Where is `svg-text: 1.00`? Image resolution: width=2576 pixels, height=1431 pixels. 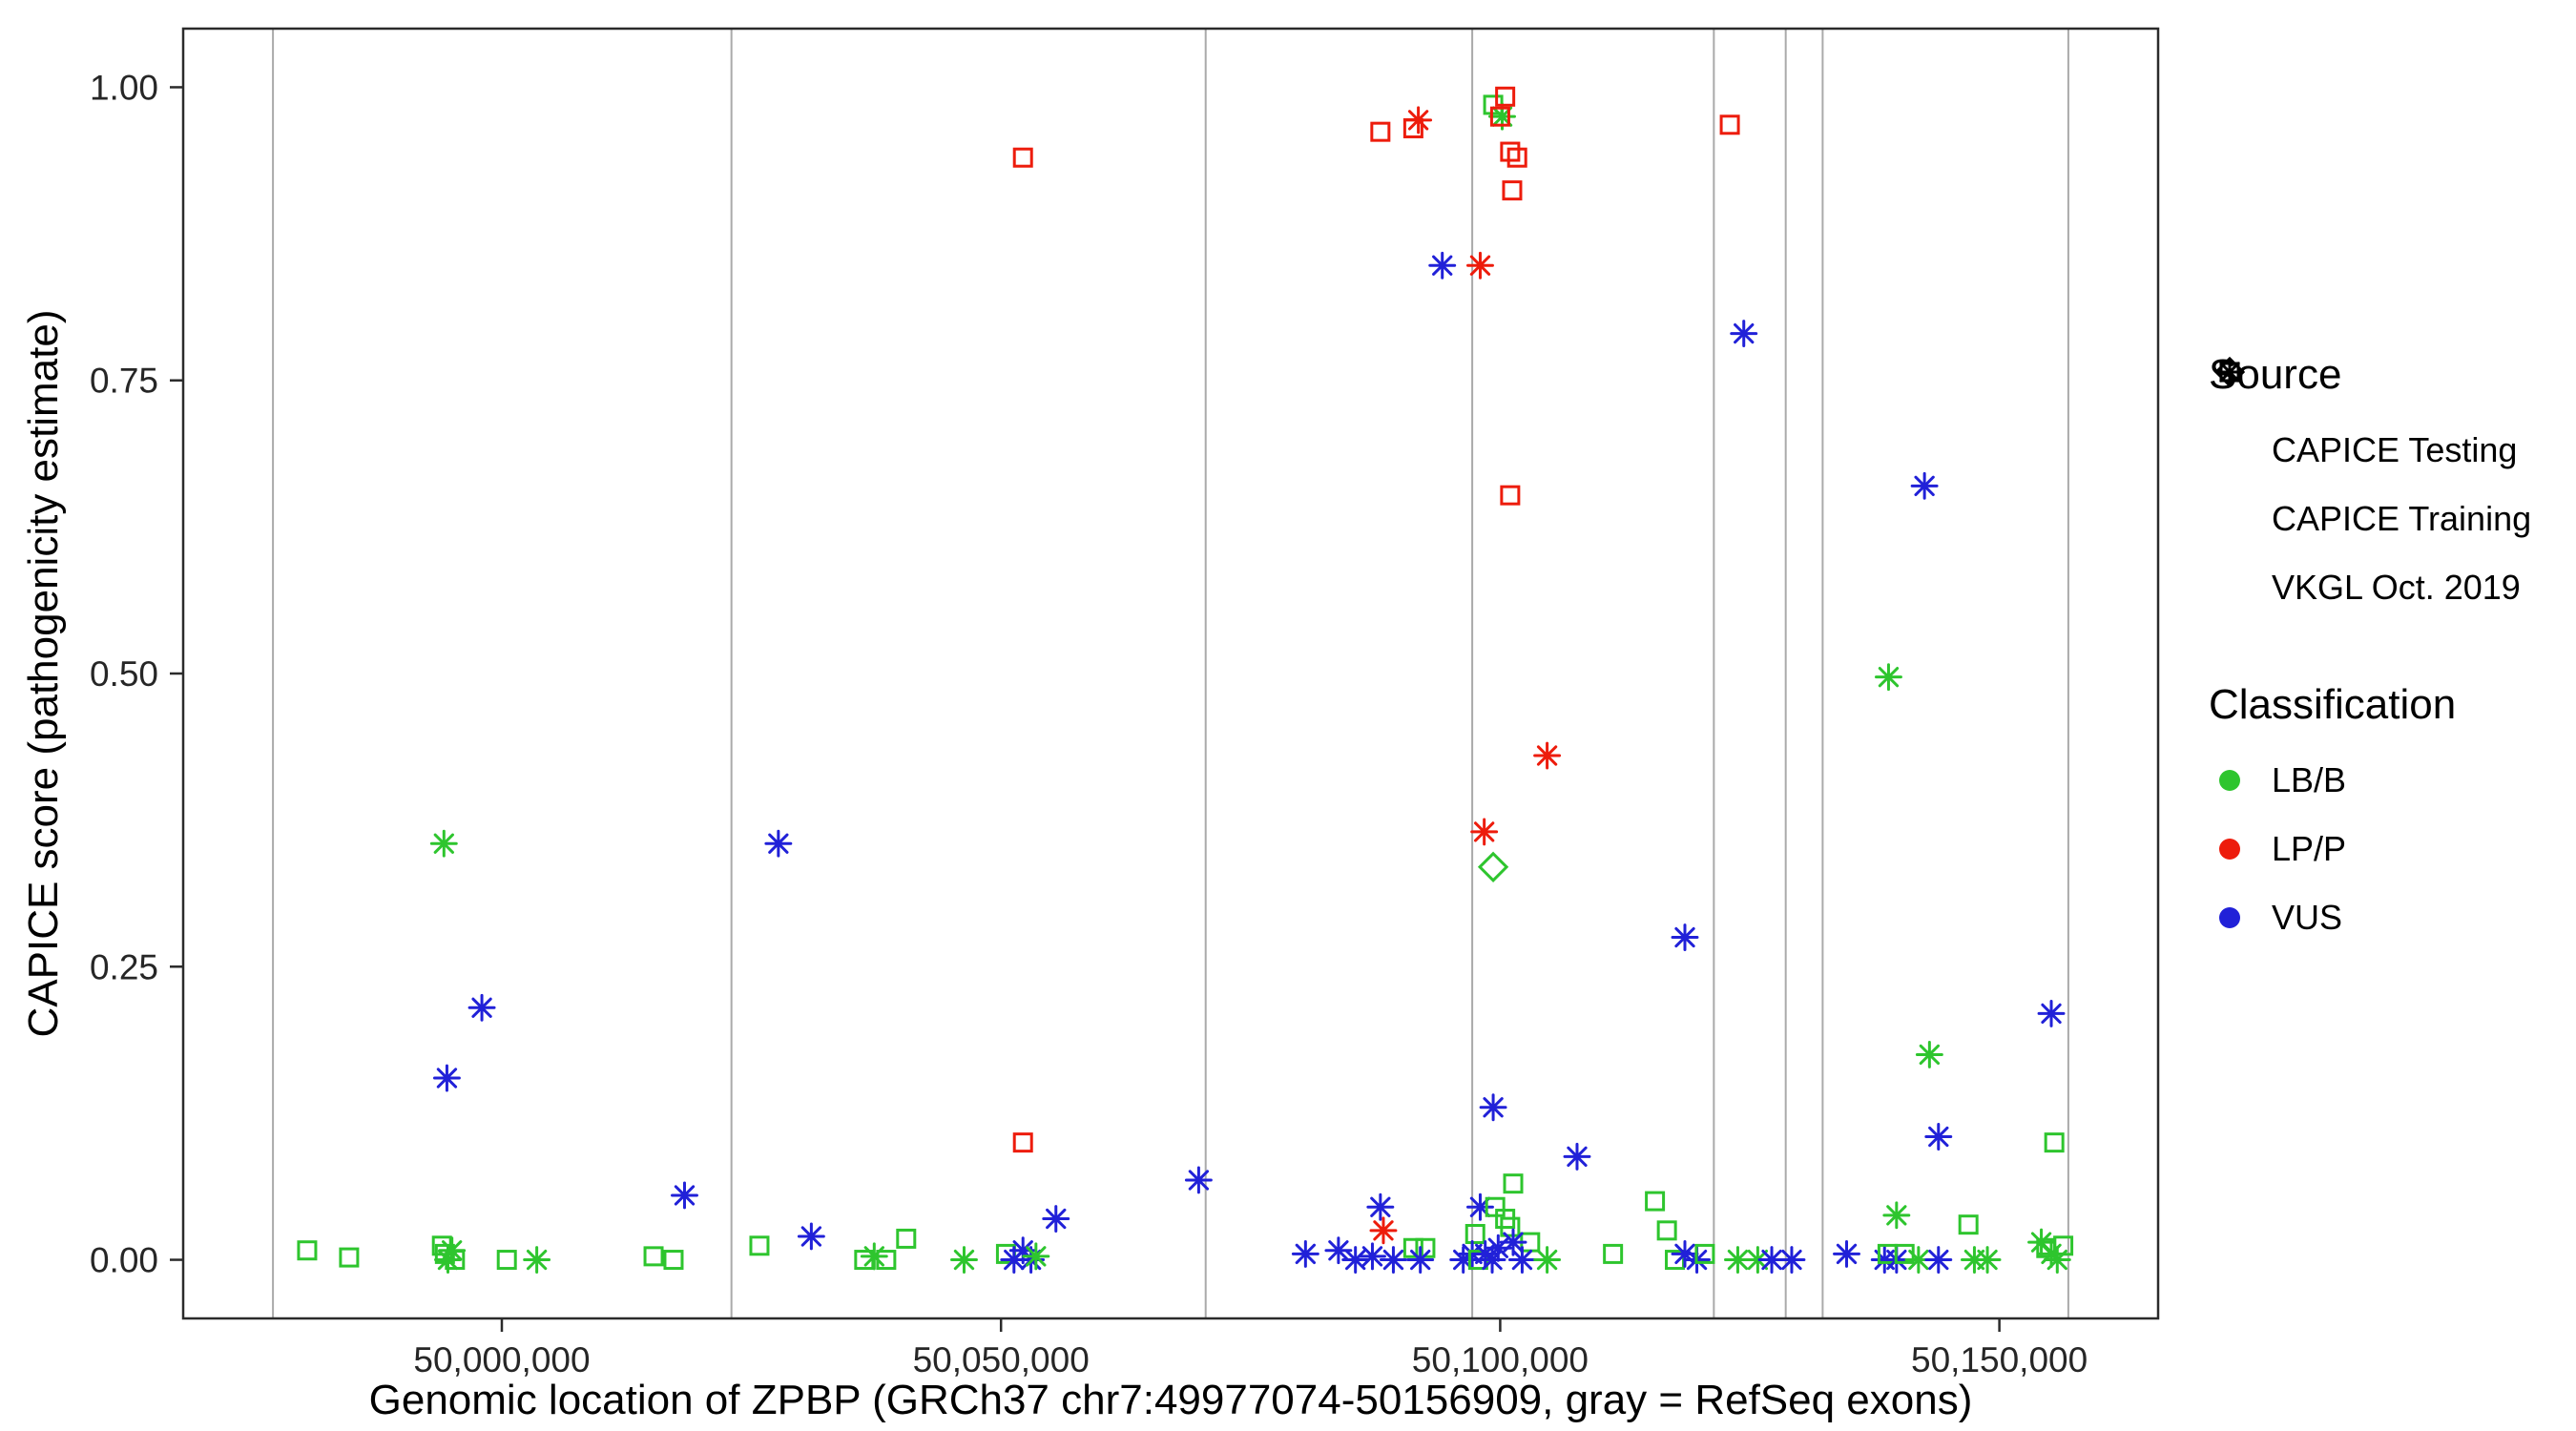
svg-text: 1.00 is located at coordinates (124, 87).